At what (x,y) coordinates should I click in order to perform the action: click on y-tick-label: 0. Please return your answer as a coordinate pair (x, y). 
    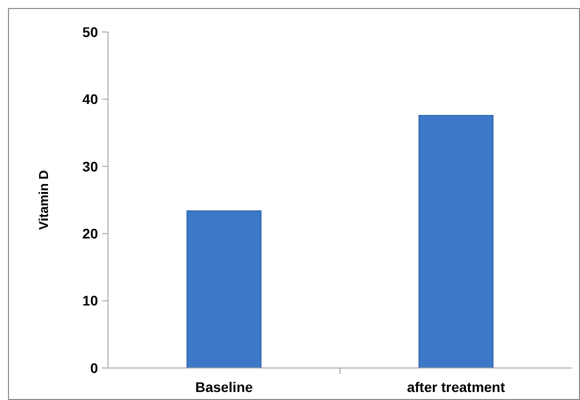
    Looking at the image, I should click on (94, 368).